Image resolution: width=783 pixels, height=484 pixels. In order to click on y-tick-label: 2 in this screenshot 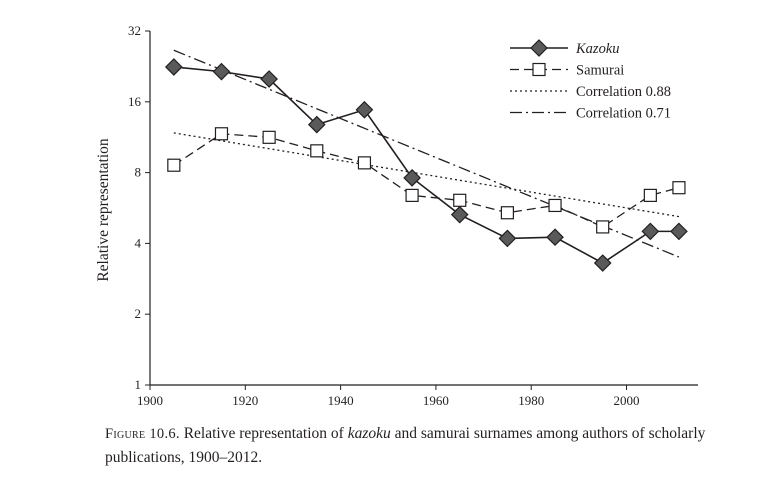, I will do `click(138, 313)`.